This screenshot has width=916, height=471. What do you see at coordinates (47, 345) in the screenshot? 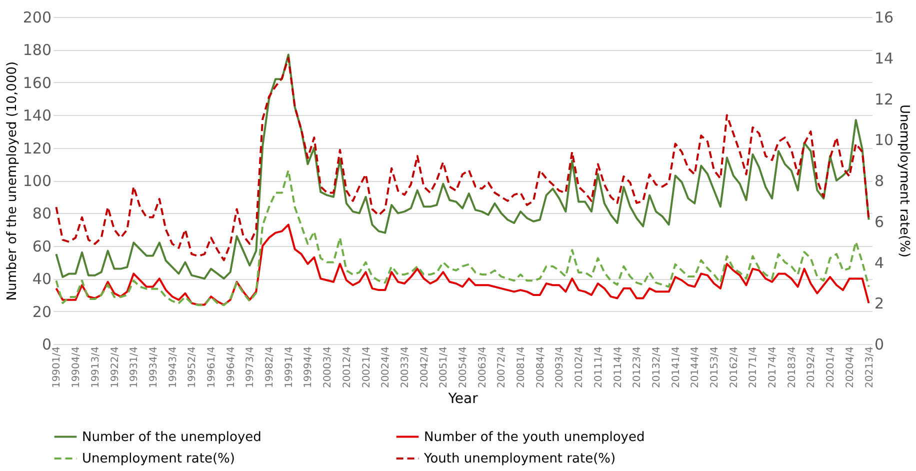
I see `y-tick-label: 0` at bounding box center [47, 345].